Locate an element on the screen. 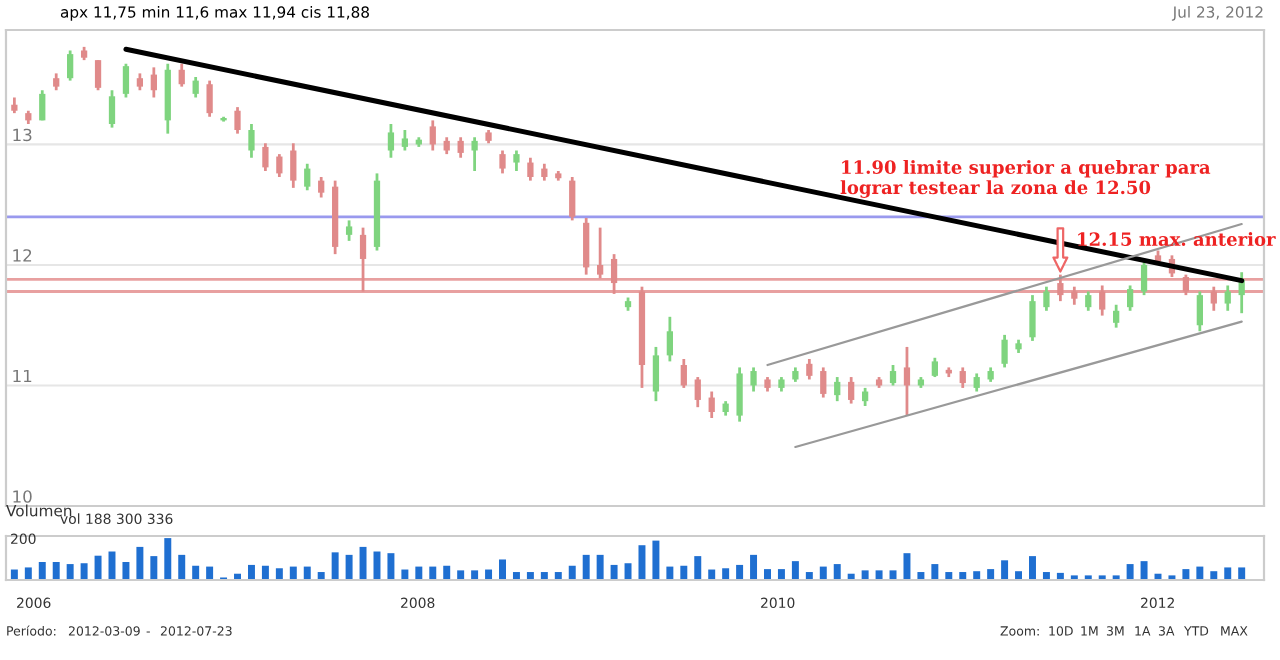  annotation: 12.15 max. anterior is located at coordinates (1177, 239).